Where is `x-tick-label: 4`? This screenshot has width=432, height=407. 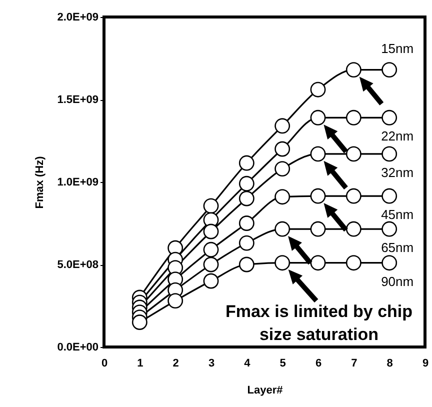 x-tick-label: 4 is located at coordinates (248, 364).